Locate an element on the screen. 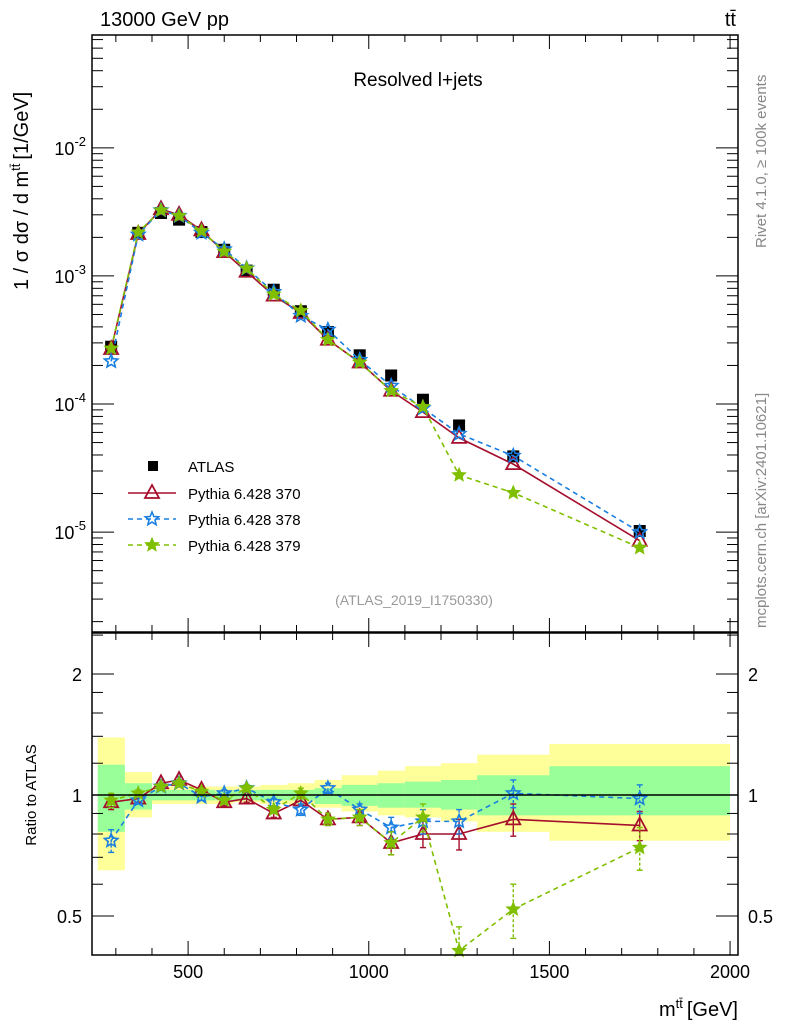  plot-title: Resolved l+jets is located at coordinates (417, 80).